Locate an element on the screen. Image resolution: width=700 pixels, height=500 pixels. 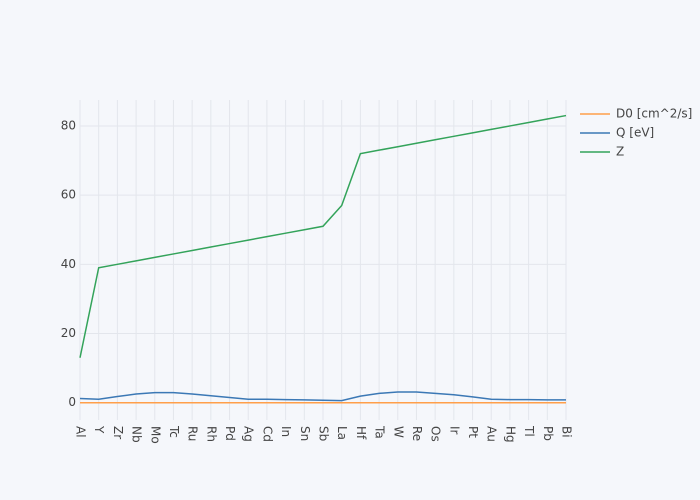
x-tick-label: Tl is located at coordinates (529, 431).